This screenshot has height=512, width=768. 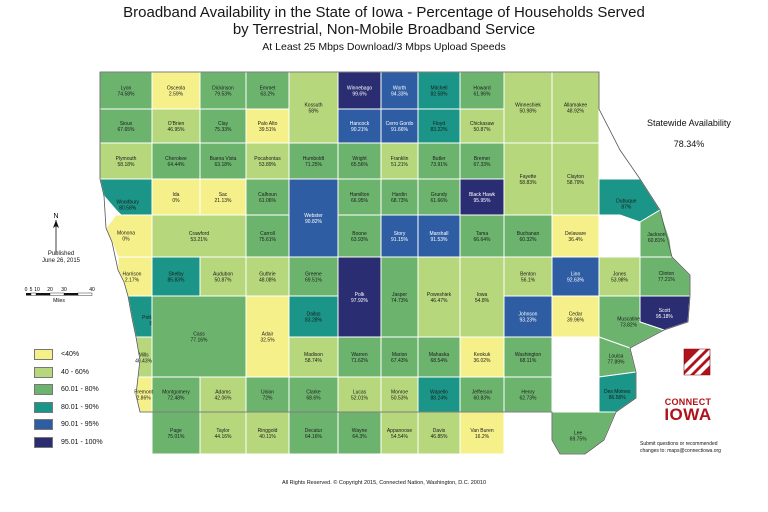 I want to click on county-name-label: Greene, so click(x=313, y=275).